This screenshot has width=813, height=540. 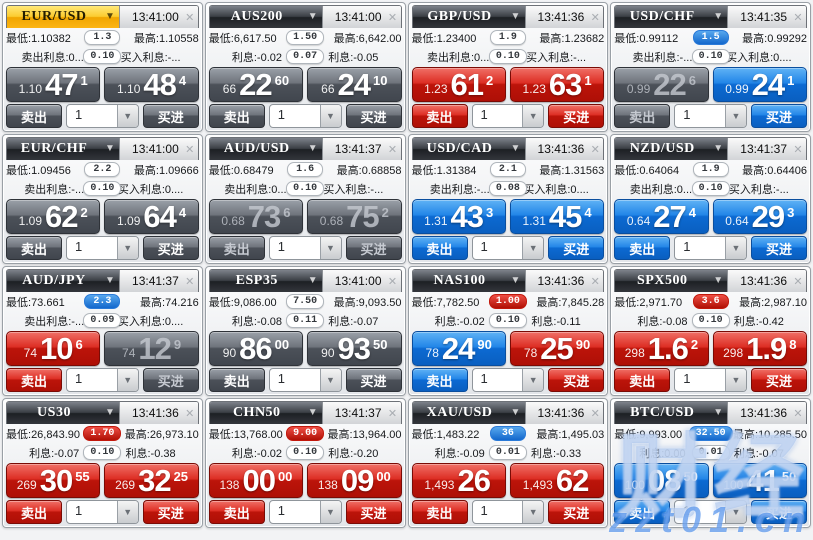 I want to click on bid-panel: 1.10 47 1, so click(x=53, y=84).